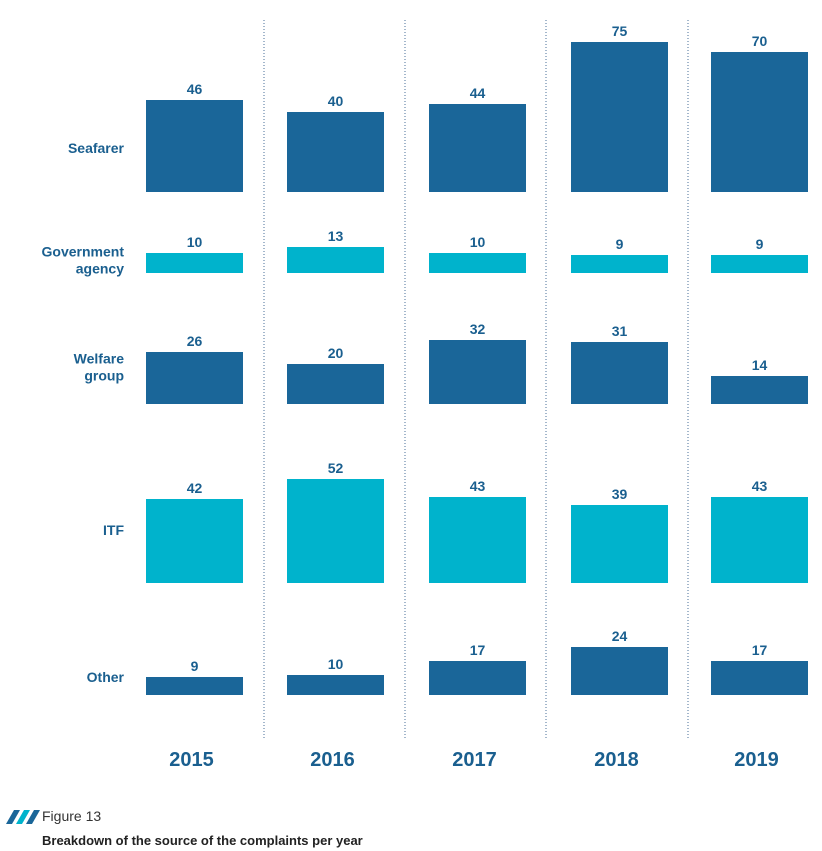 This screenshot has width=822, height=851. Describe the element at coordinates (620, 636) in the screenshot. I see `bar-value-label: 24` at that location.